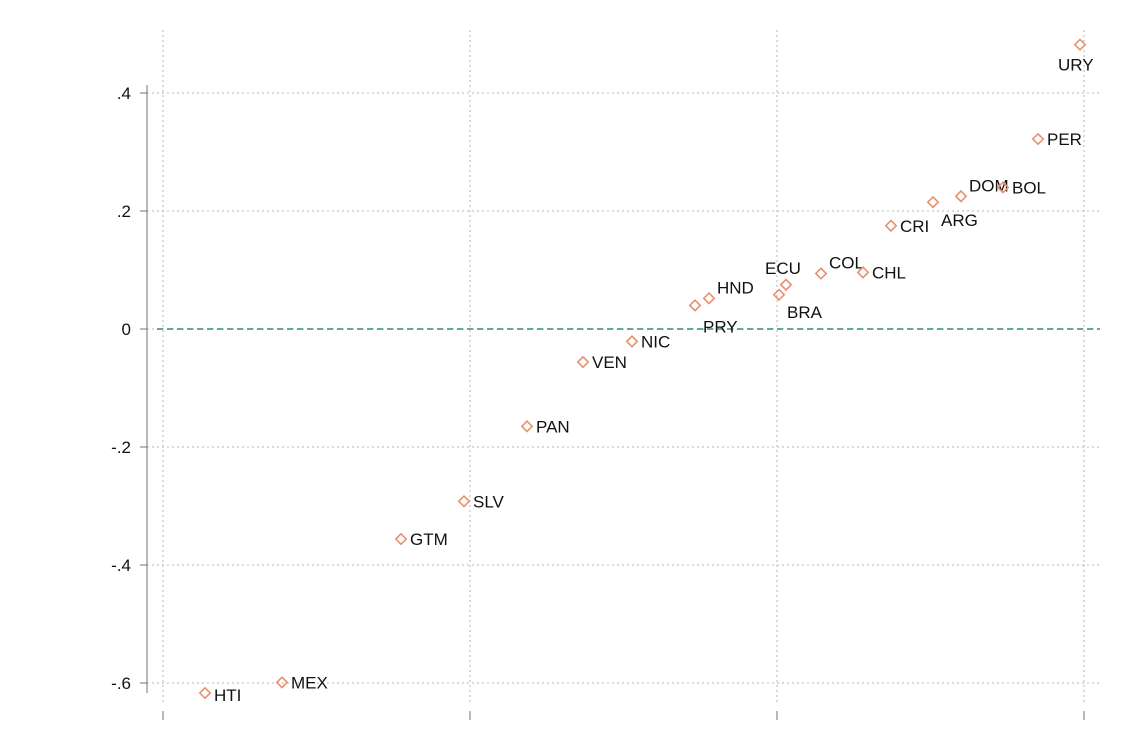 The image size is (1128, 752). I want to click on point-nic: NIC, so click(647, 341).